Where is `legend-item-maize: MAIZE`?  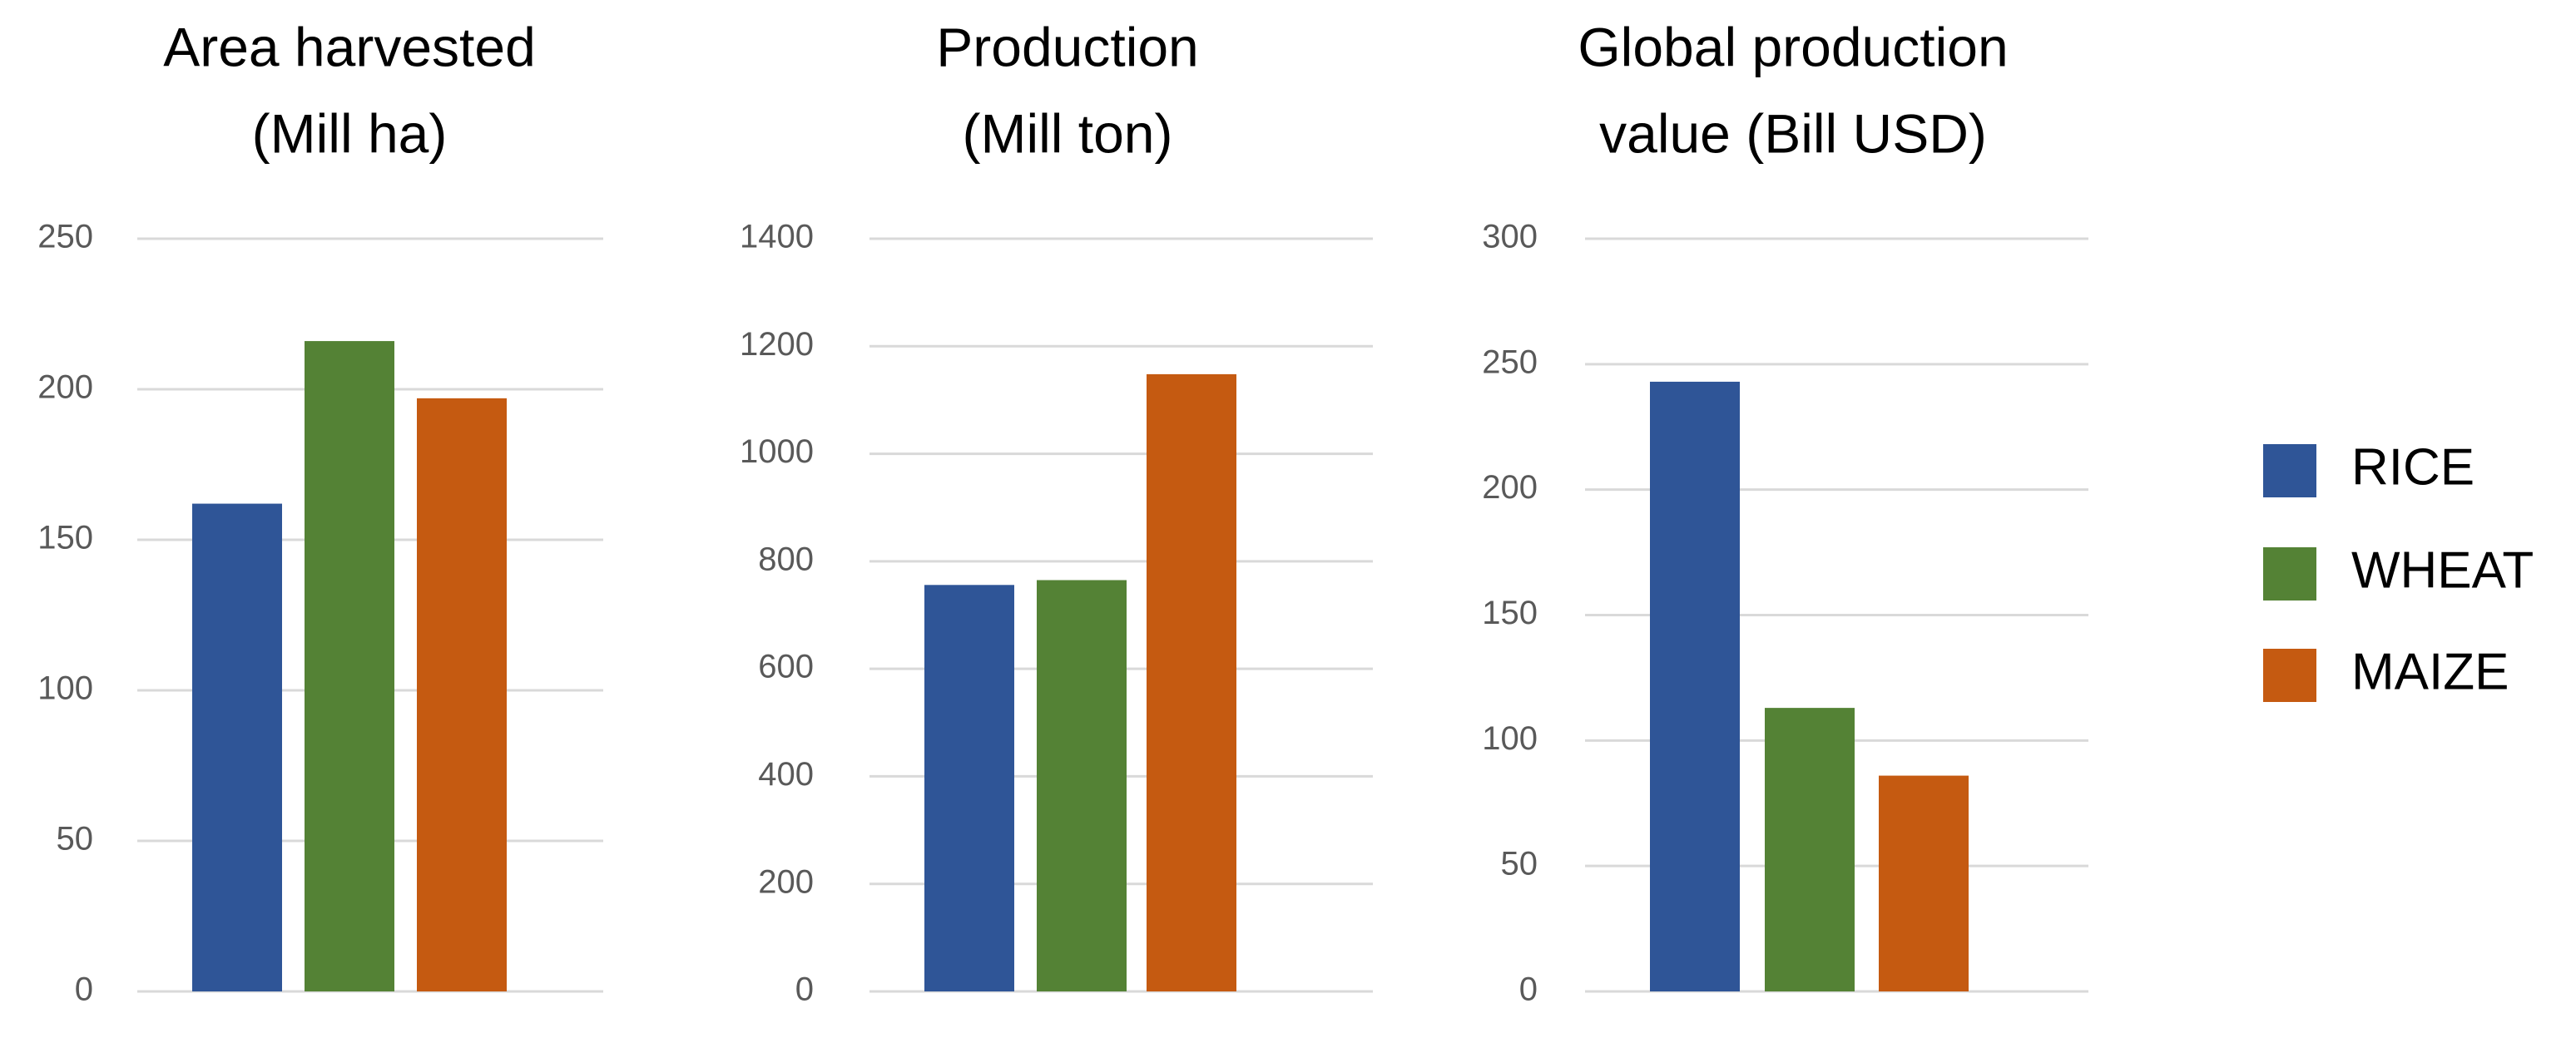 legend-item-maize: MAIZE is located at coordinates (2386, 673).